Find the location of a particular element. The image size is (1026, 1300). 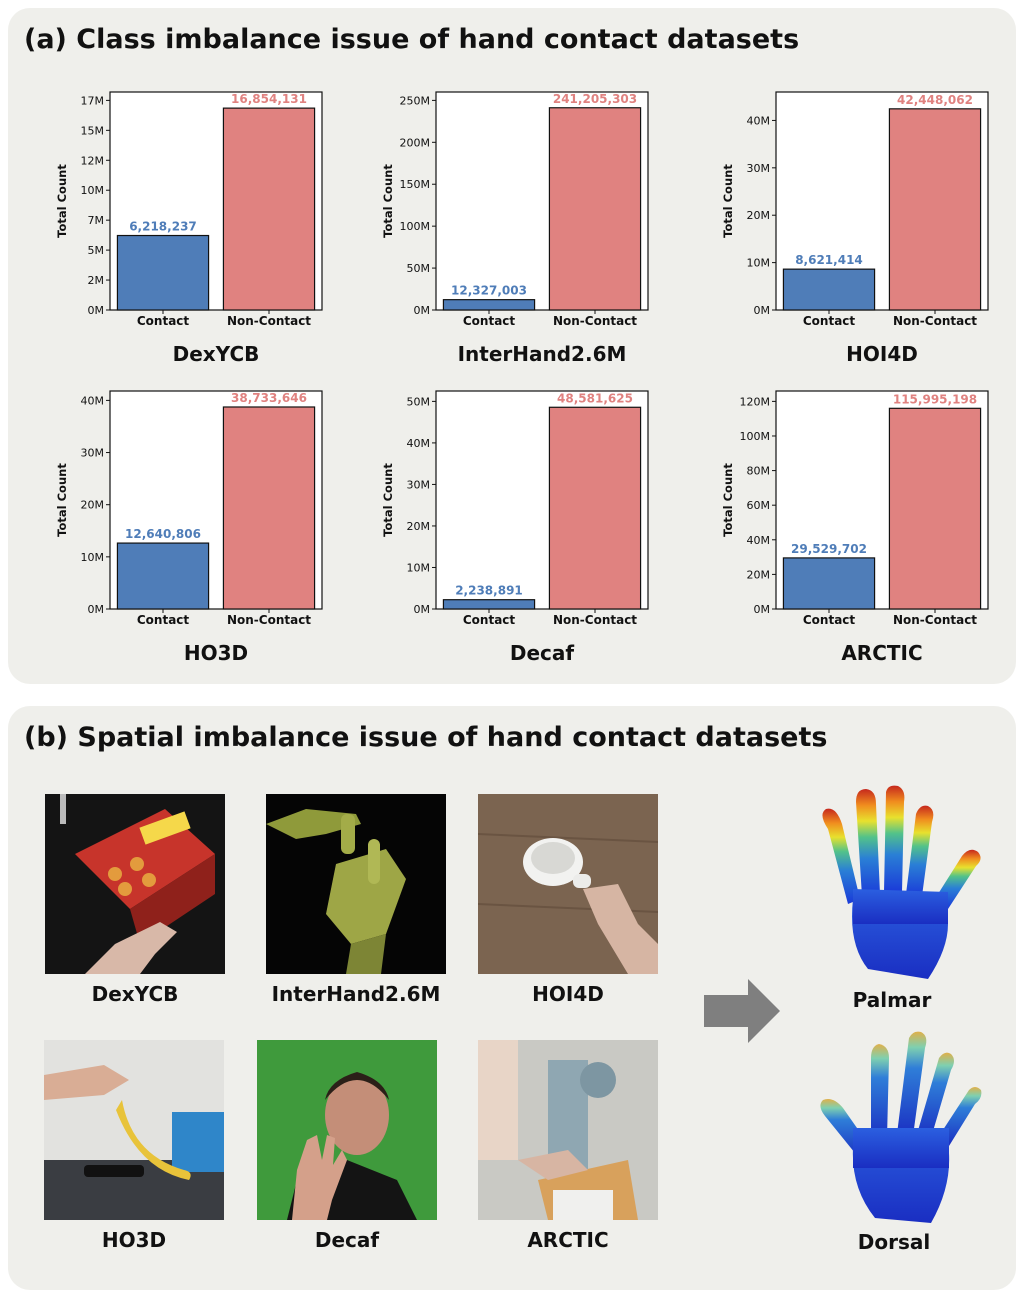

y-tick-label: 150M is located at coordinates (415, 184).